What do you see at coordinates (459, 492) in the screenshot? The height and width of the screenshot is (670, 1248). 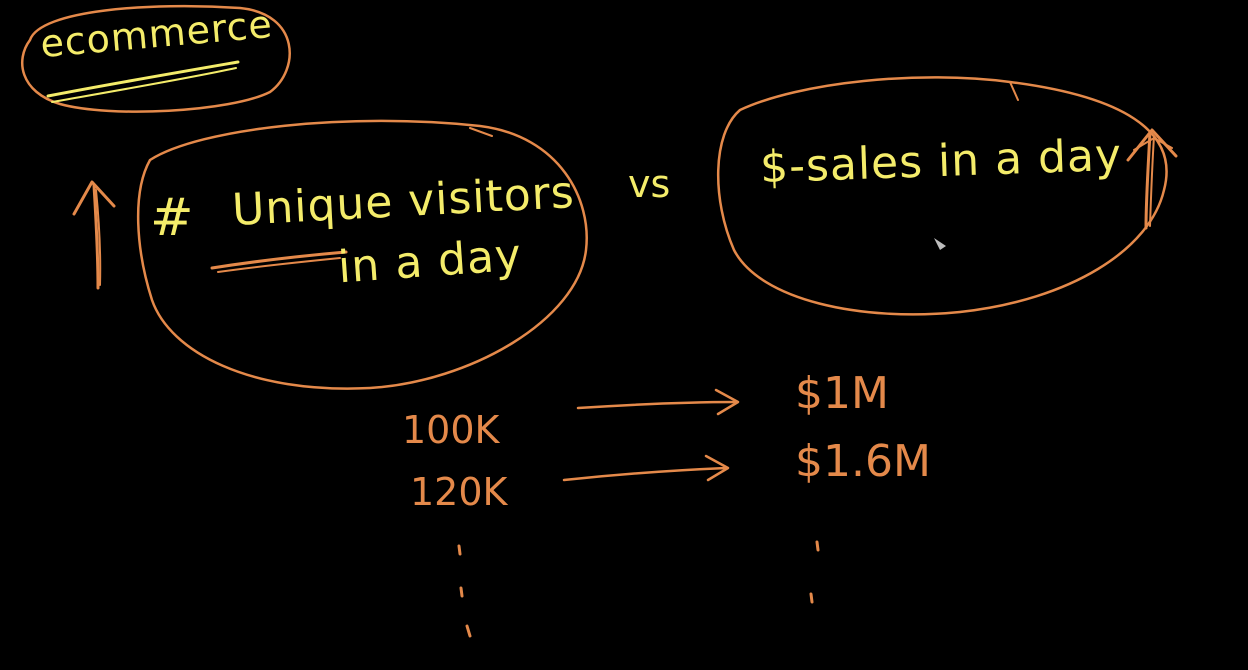 I see `visitor-value-2: 120K` at bounding box center [459, 492].